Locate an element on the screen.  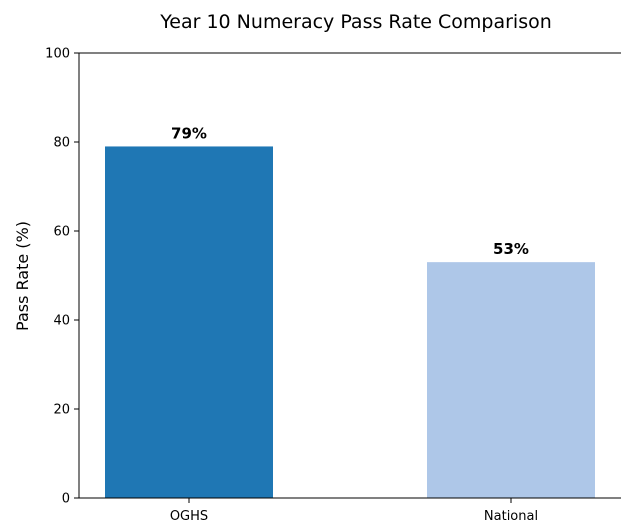
data-labels-layer: 79% 53% is located at coordinates (350, 191).